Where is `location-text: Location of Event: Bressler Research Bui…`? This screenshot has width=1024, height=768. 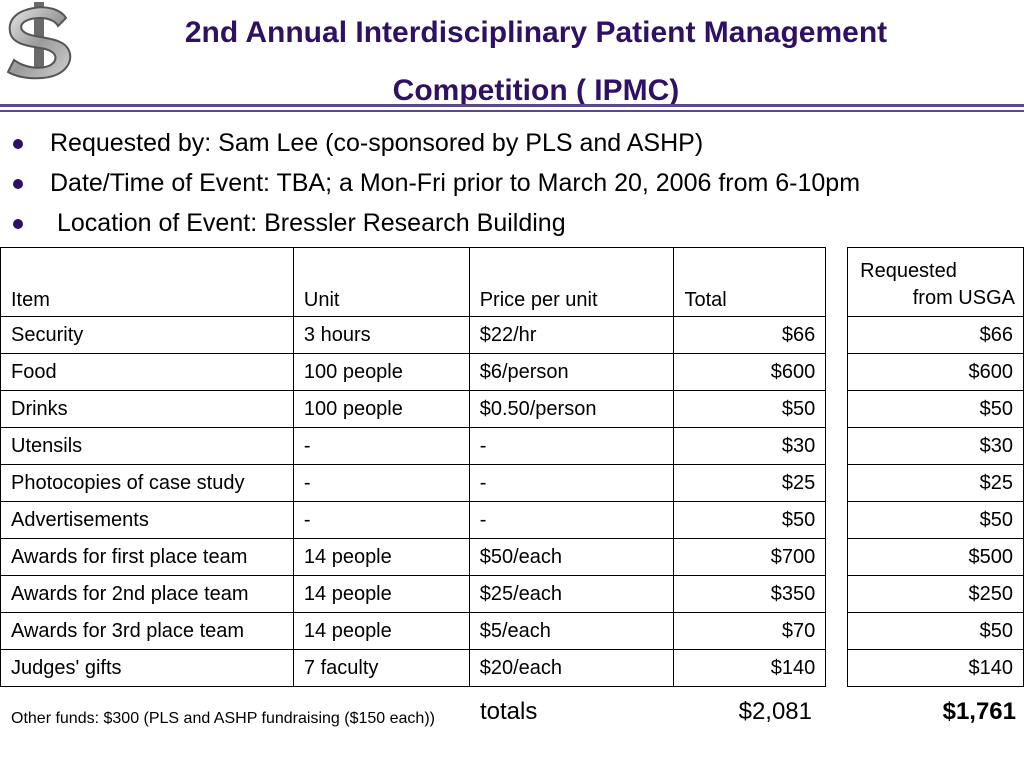 location-text: Location of Event: Bressler Research Bui… is located at coordinates (311, 223).